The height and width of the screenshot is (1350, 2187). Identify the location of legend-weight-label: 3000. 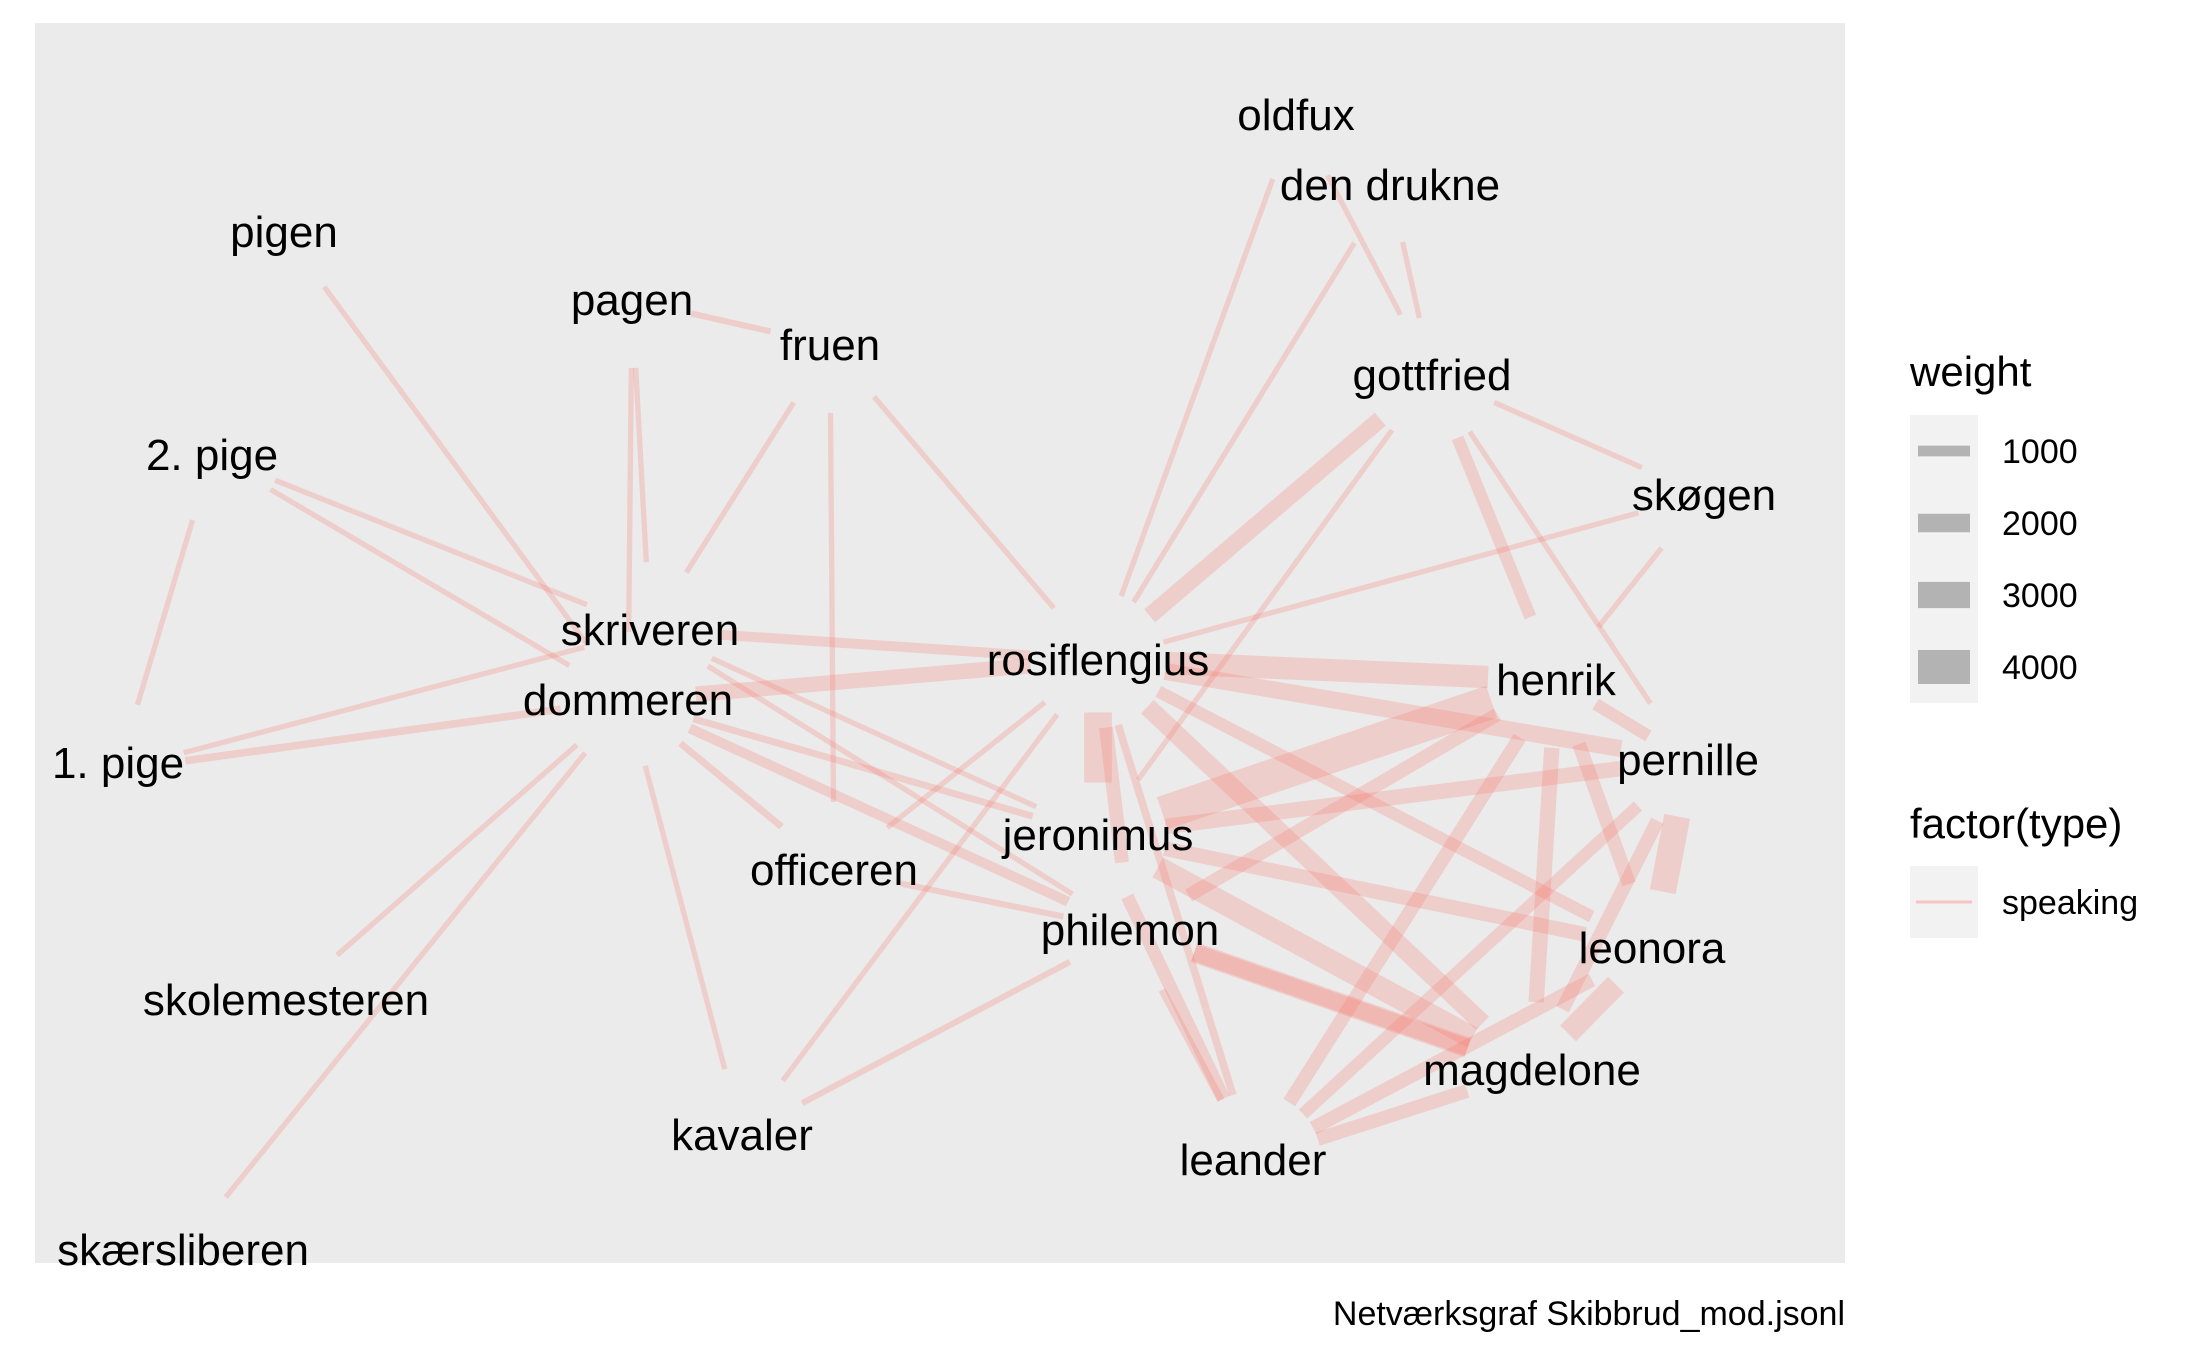
(2040, 596).